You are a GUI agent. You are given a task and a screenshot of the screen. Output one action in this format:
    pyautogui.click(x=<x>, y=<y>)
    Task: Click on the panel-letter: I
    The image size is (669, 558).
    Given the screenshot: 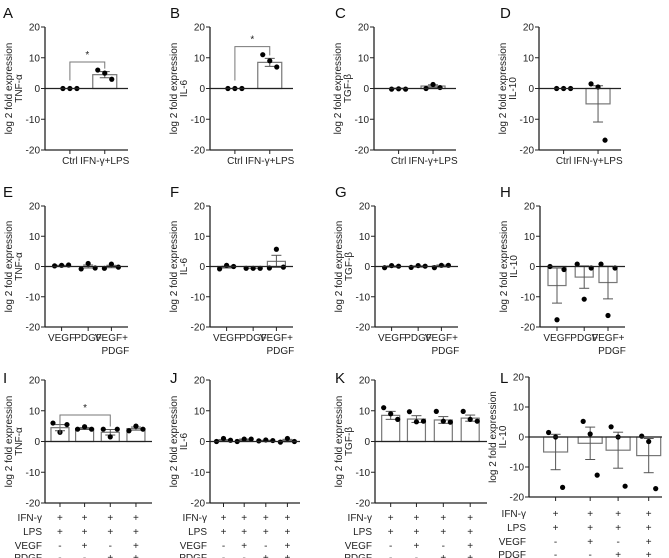 What is the action you would take?
    pyautogui.click(x=5, y=378)
    